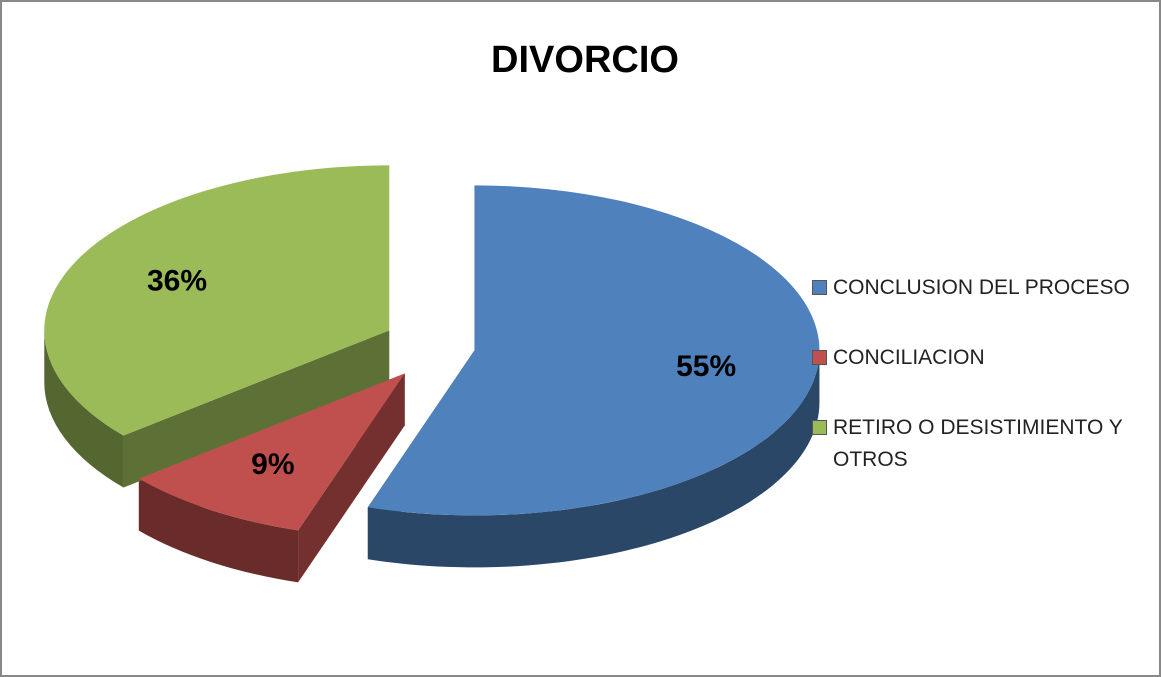 This screenshot has height=677, width=1161. I want to click on legend-item: CONCILIACION, so click(982, 358).